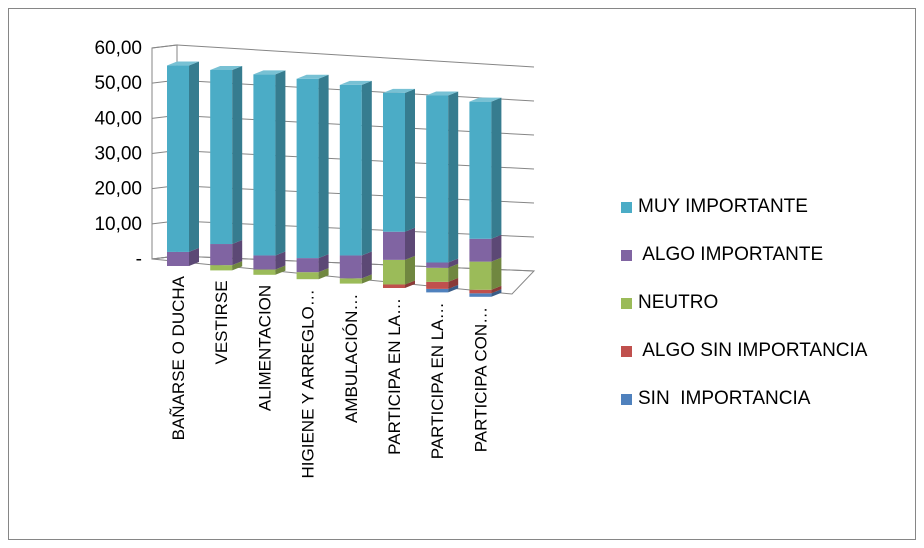 Image resolution: width=924 pixels, height=548 pixels. Describe the element at coordinates (723, 206) in the screenshot. I see `legend-label: MUY IMPORTANTE` at that location.